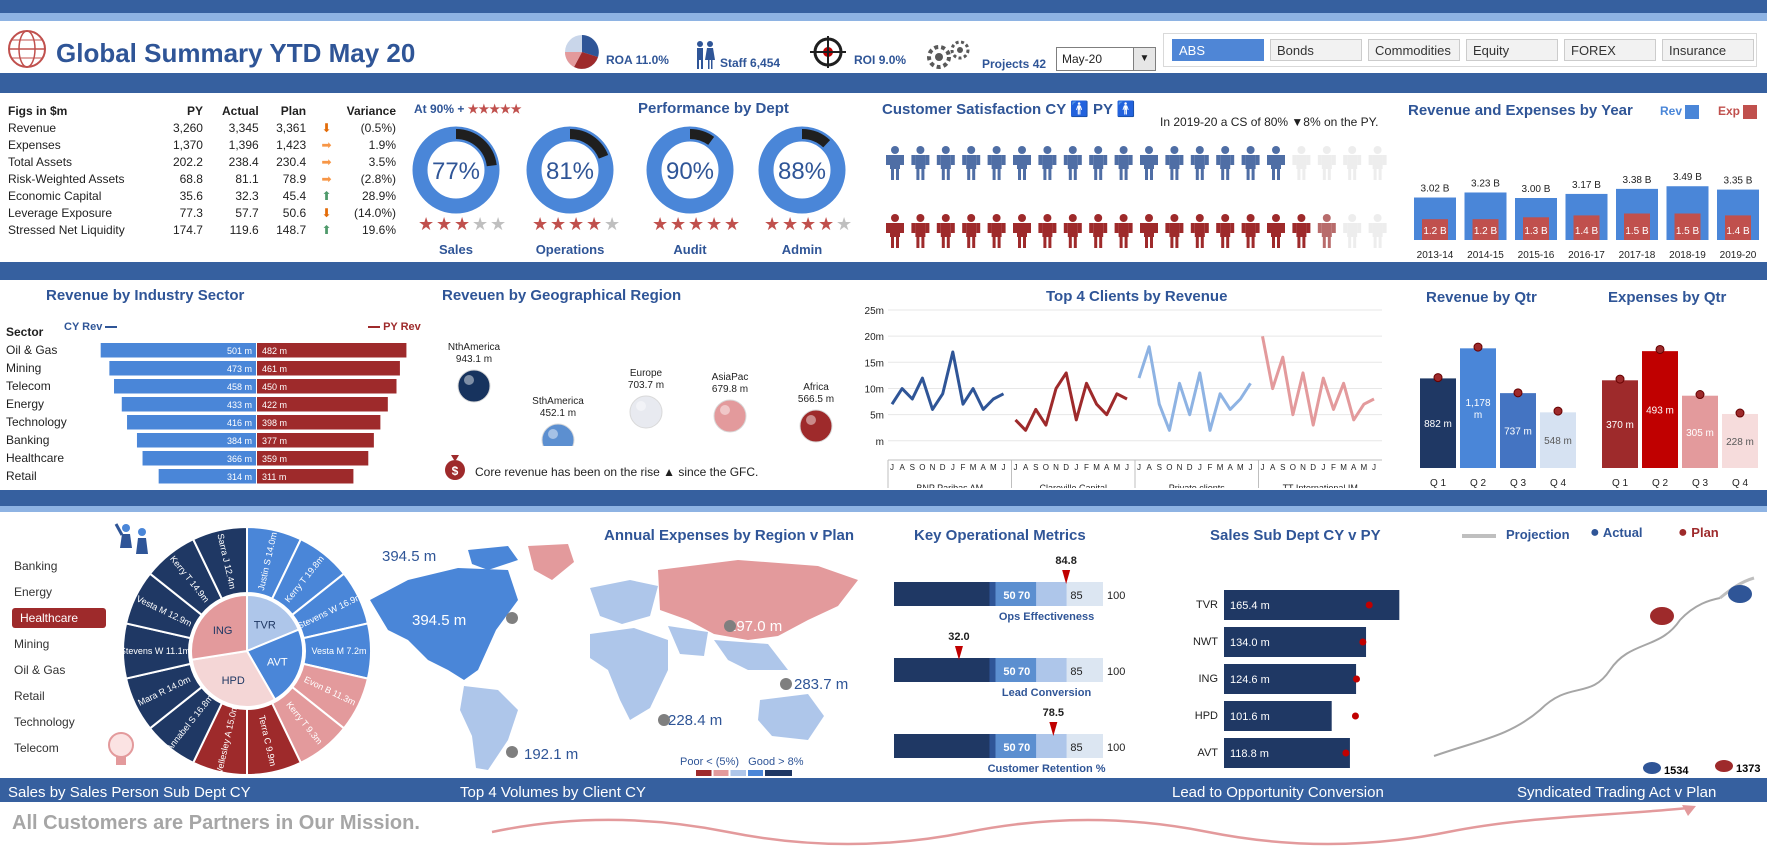 The image size is (1767, 856). Describe the element at coordinates (883, 83) in the screenshot. I see `header-band` at that location.